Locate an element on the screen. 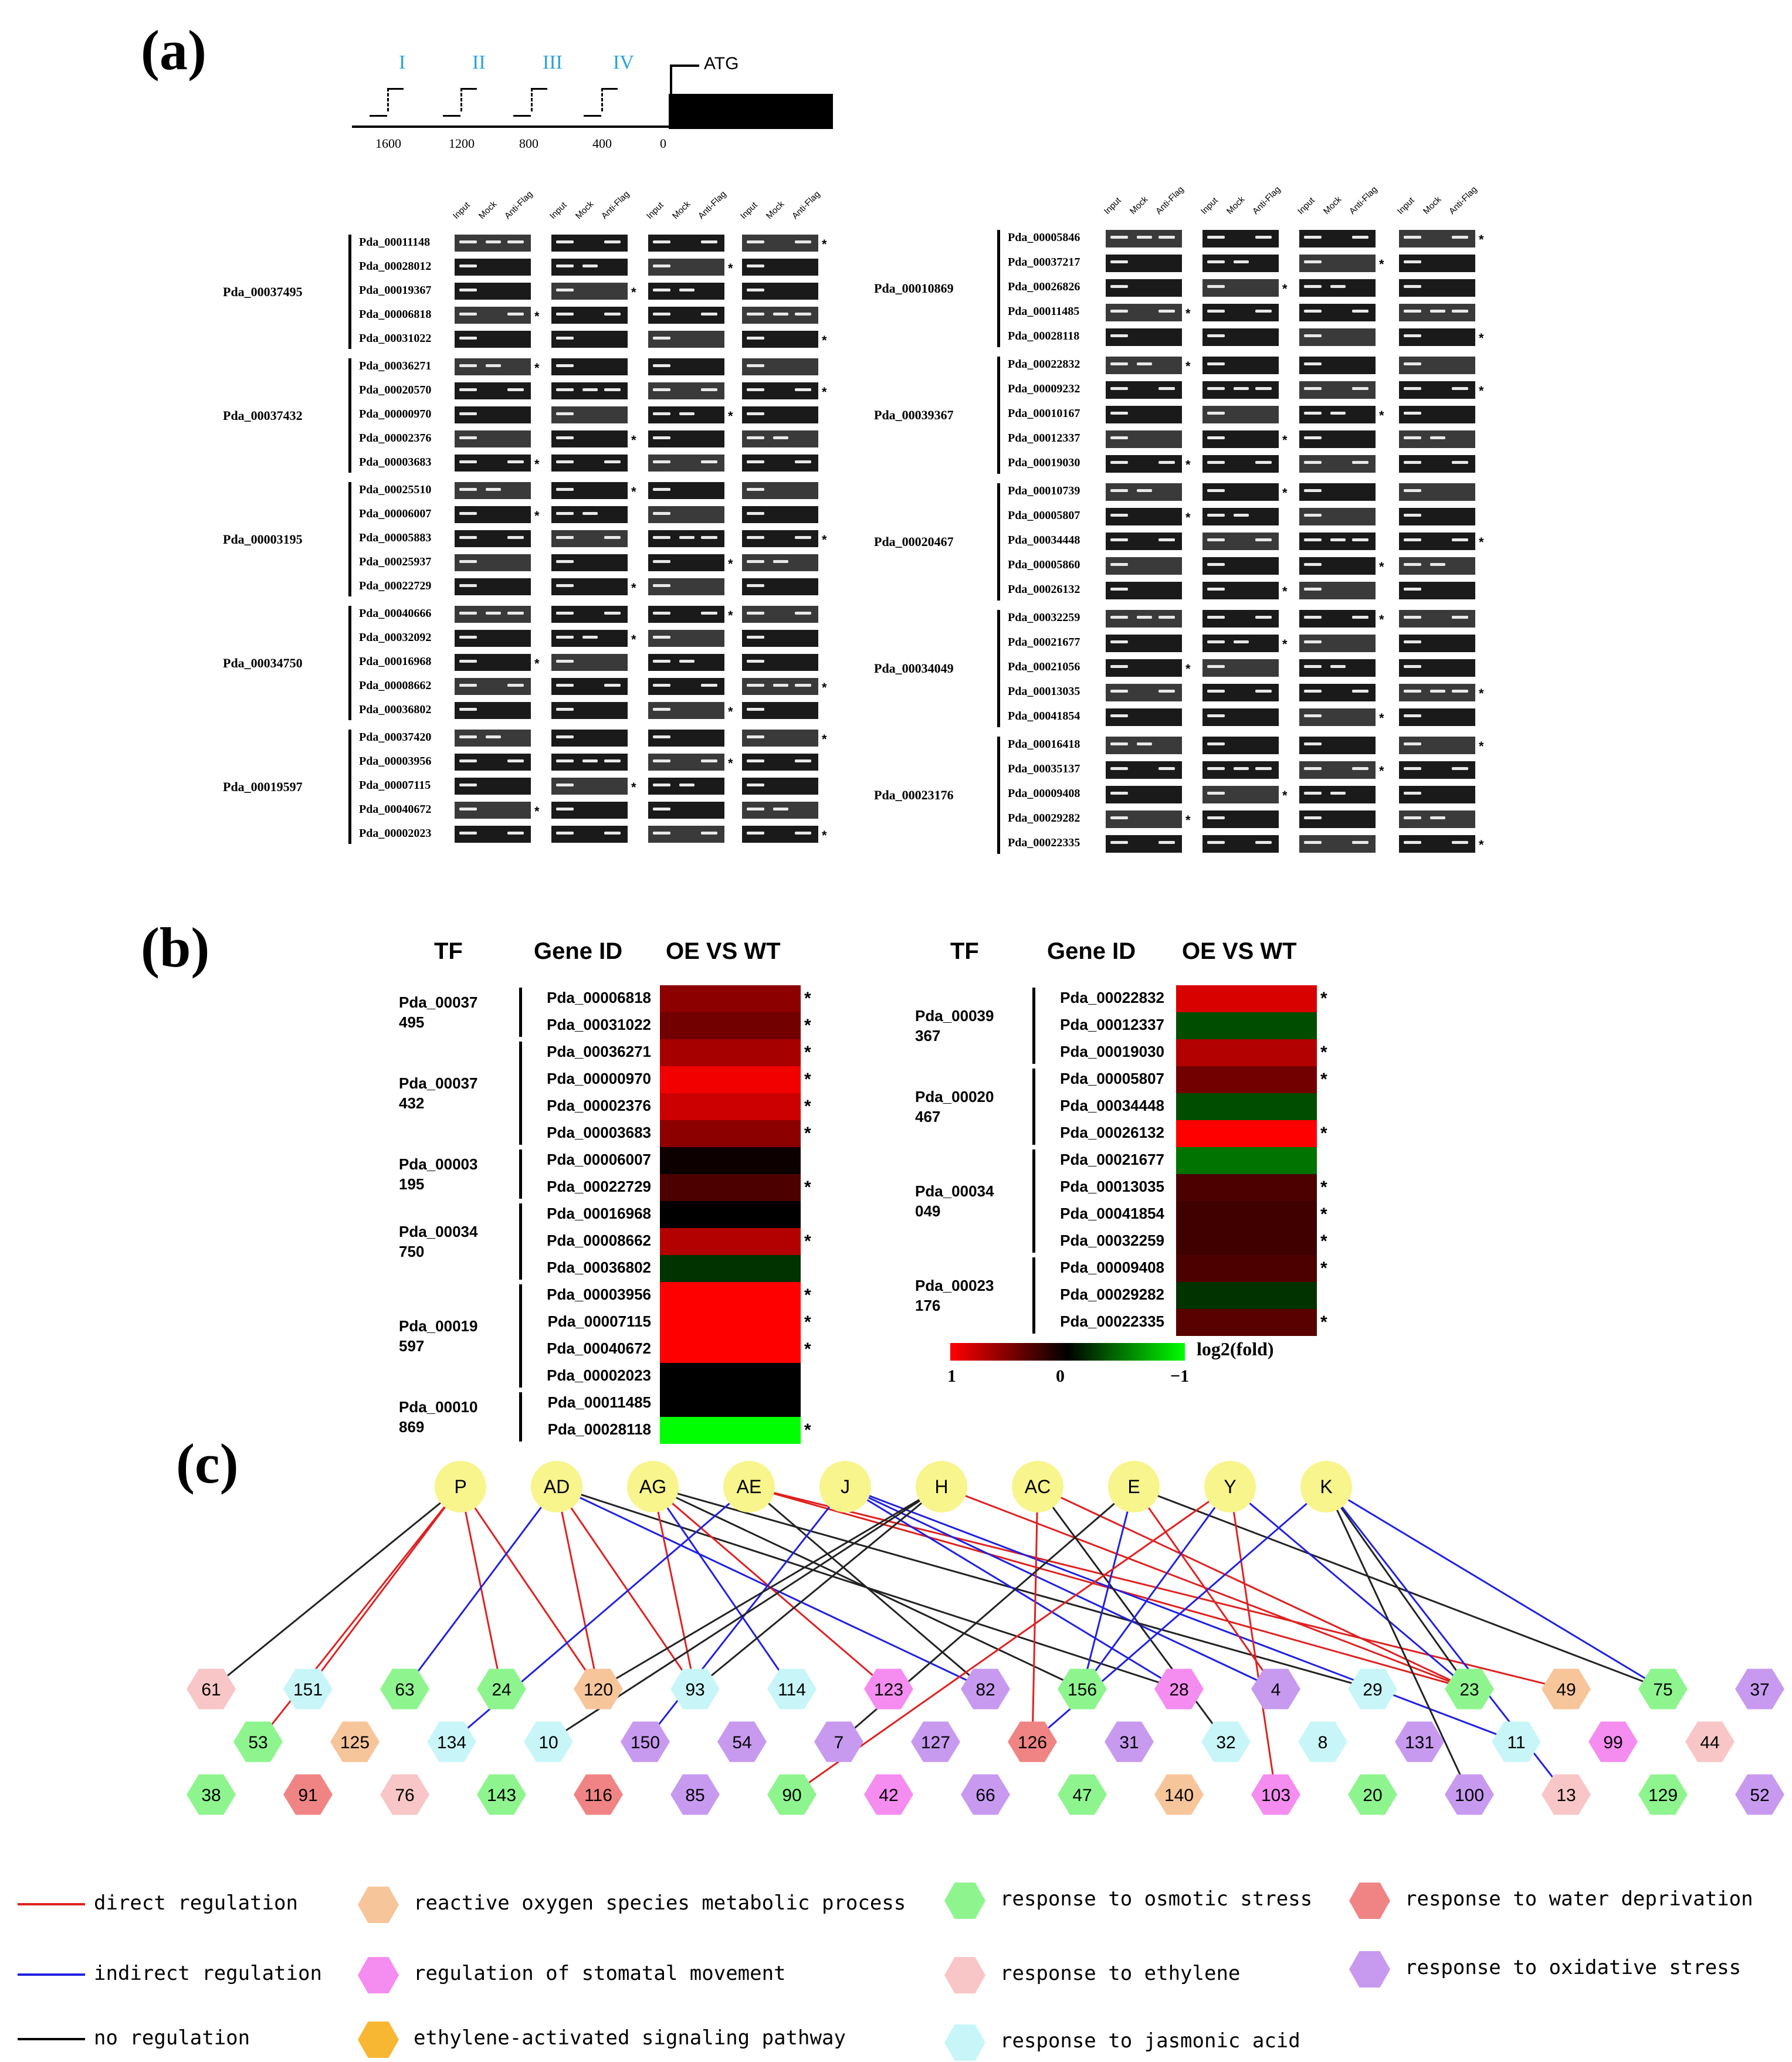  target-gene-node: 126 is located at coordinates (1032, 1741).